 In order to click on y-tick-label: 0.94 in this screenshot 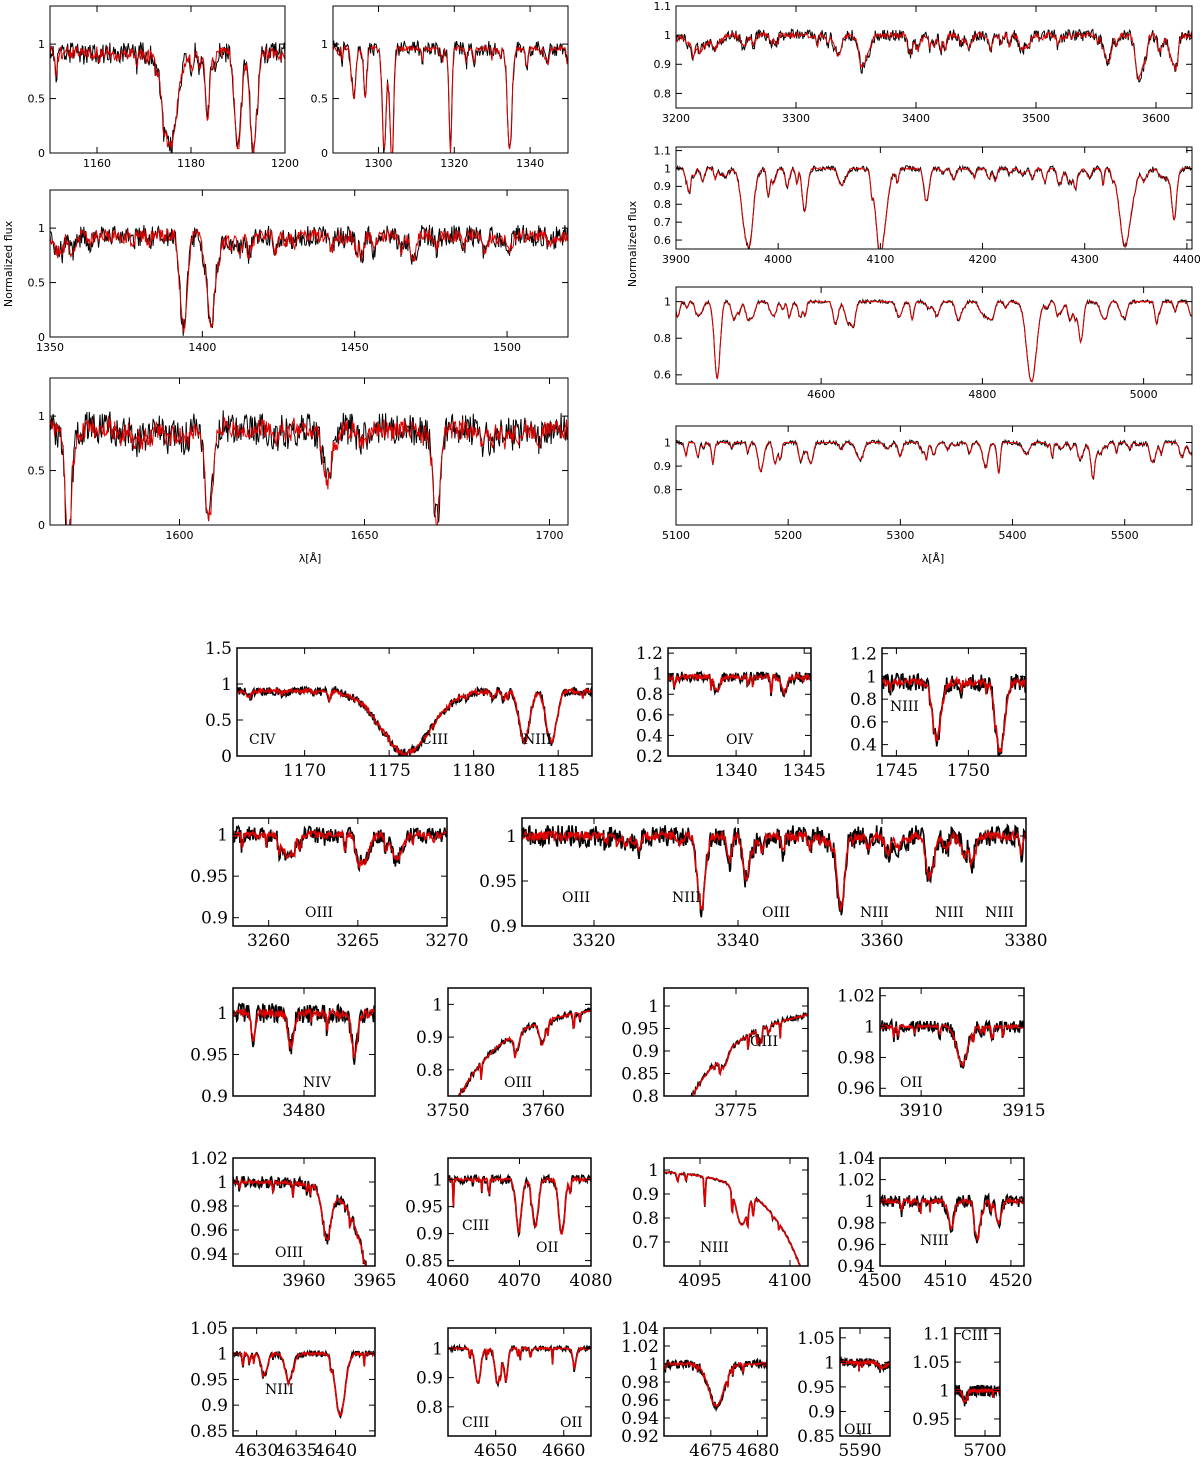, I will do `click(856, 1267)`.